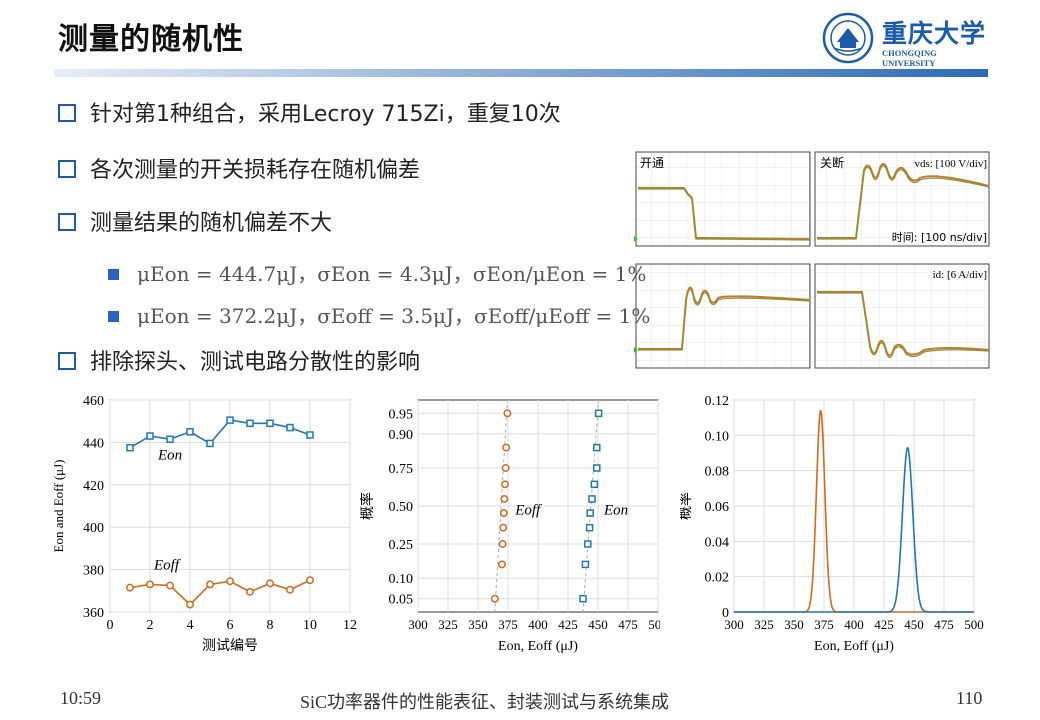  What do you see at coordinates (832, 162) in the screenshot?
I see `scope-turn-off-label: 关断` at bounding box center [832, 162].